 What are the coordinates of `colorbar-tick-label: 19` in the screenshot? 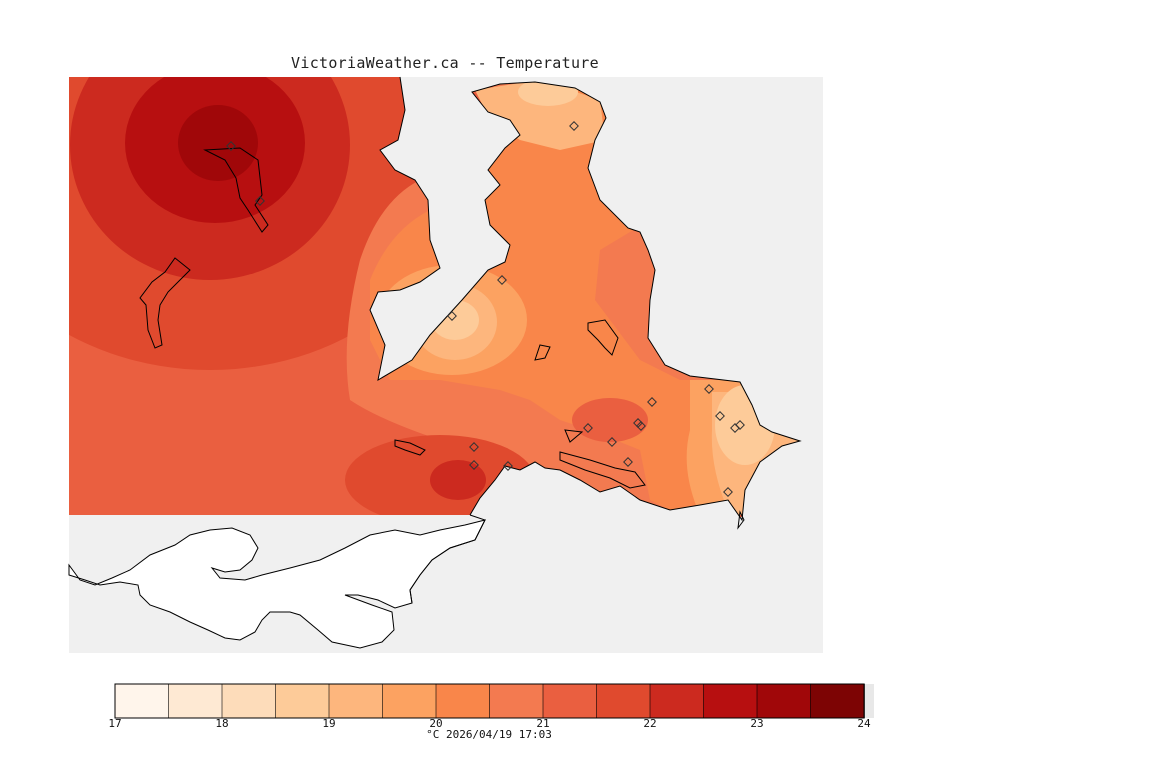 It's located at (328, 723).